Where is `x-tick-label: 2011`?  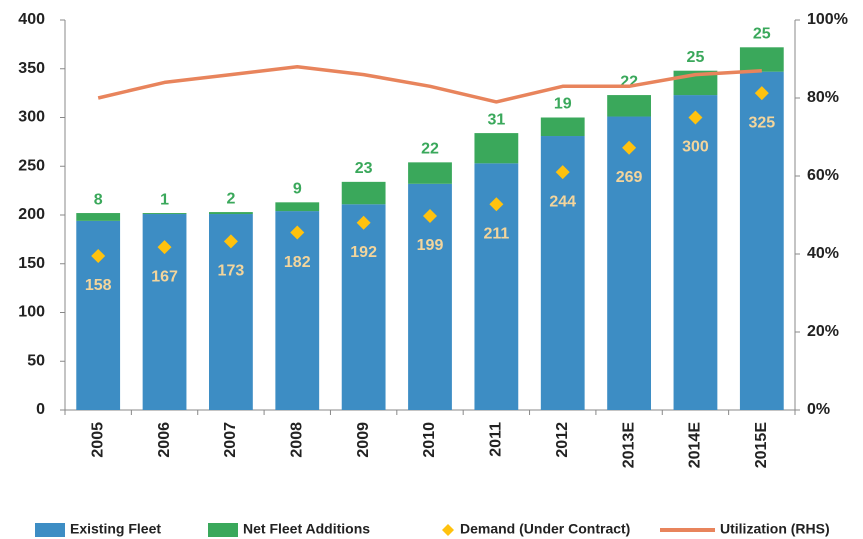 x-tick-label: 2011 is located at coordinates (496, 439).